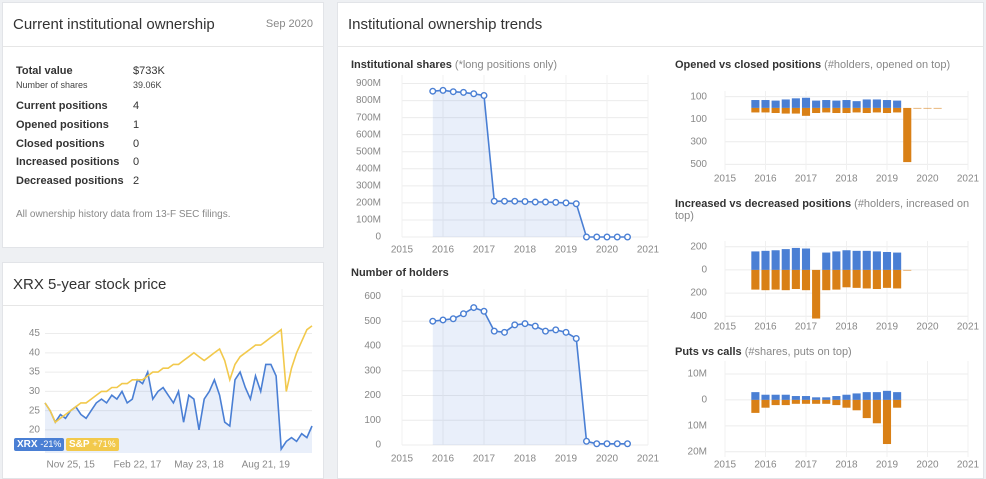 The width and height of the screenshot is (986, 479). I want to click on stat-row: Increased positions 0, so click(77, 162).